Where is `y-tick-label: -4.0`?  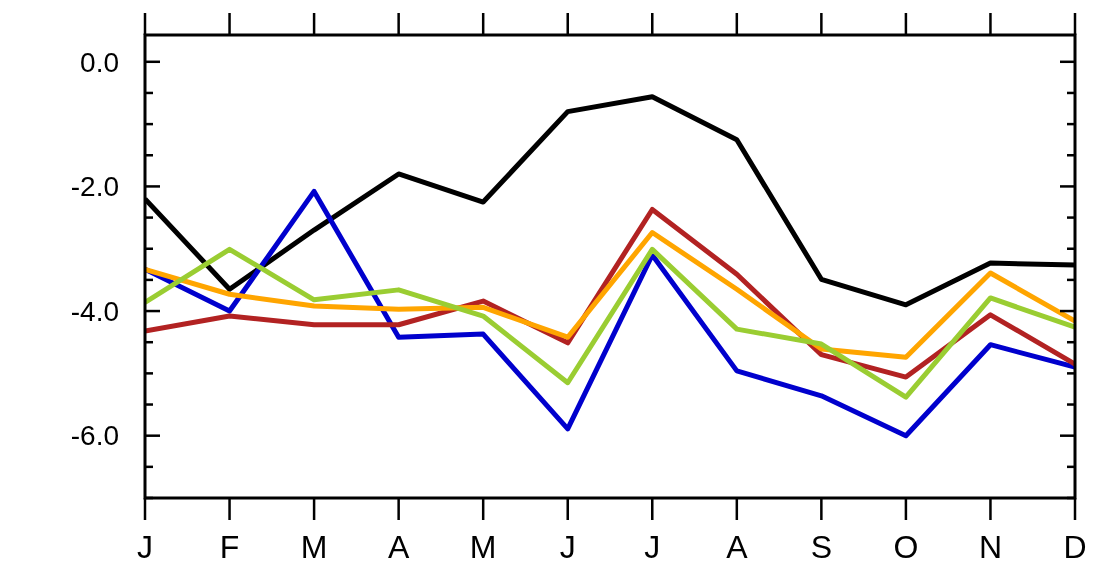
y-tick-label: -4.0 is located at coordinates (94, 311).